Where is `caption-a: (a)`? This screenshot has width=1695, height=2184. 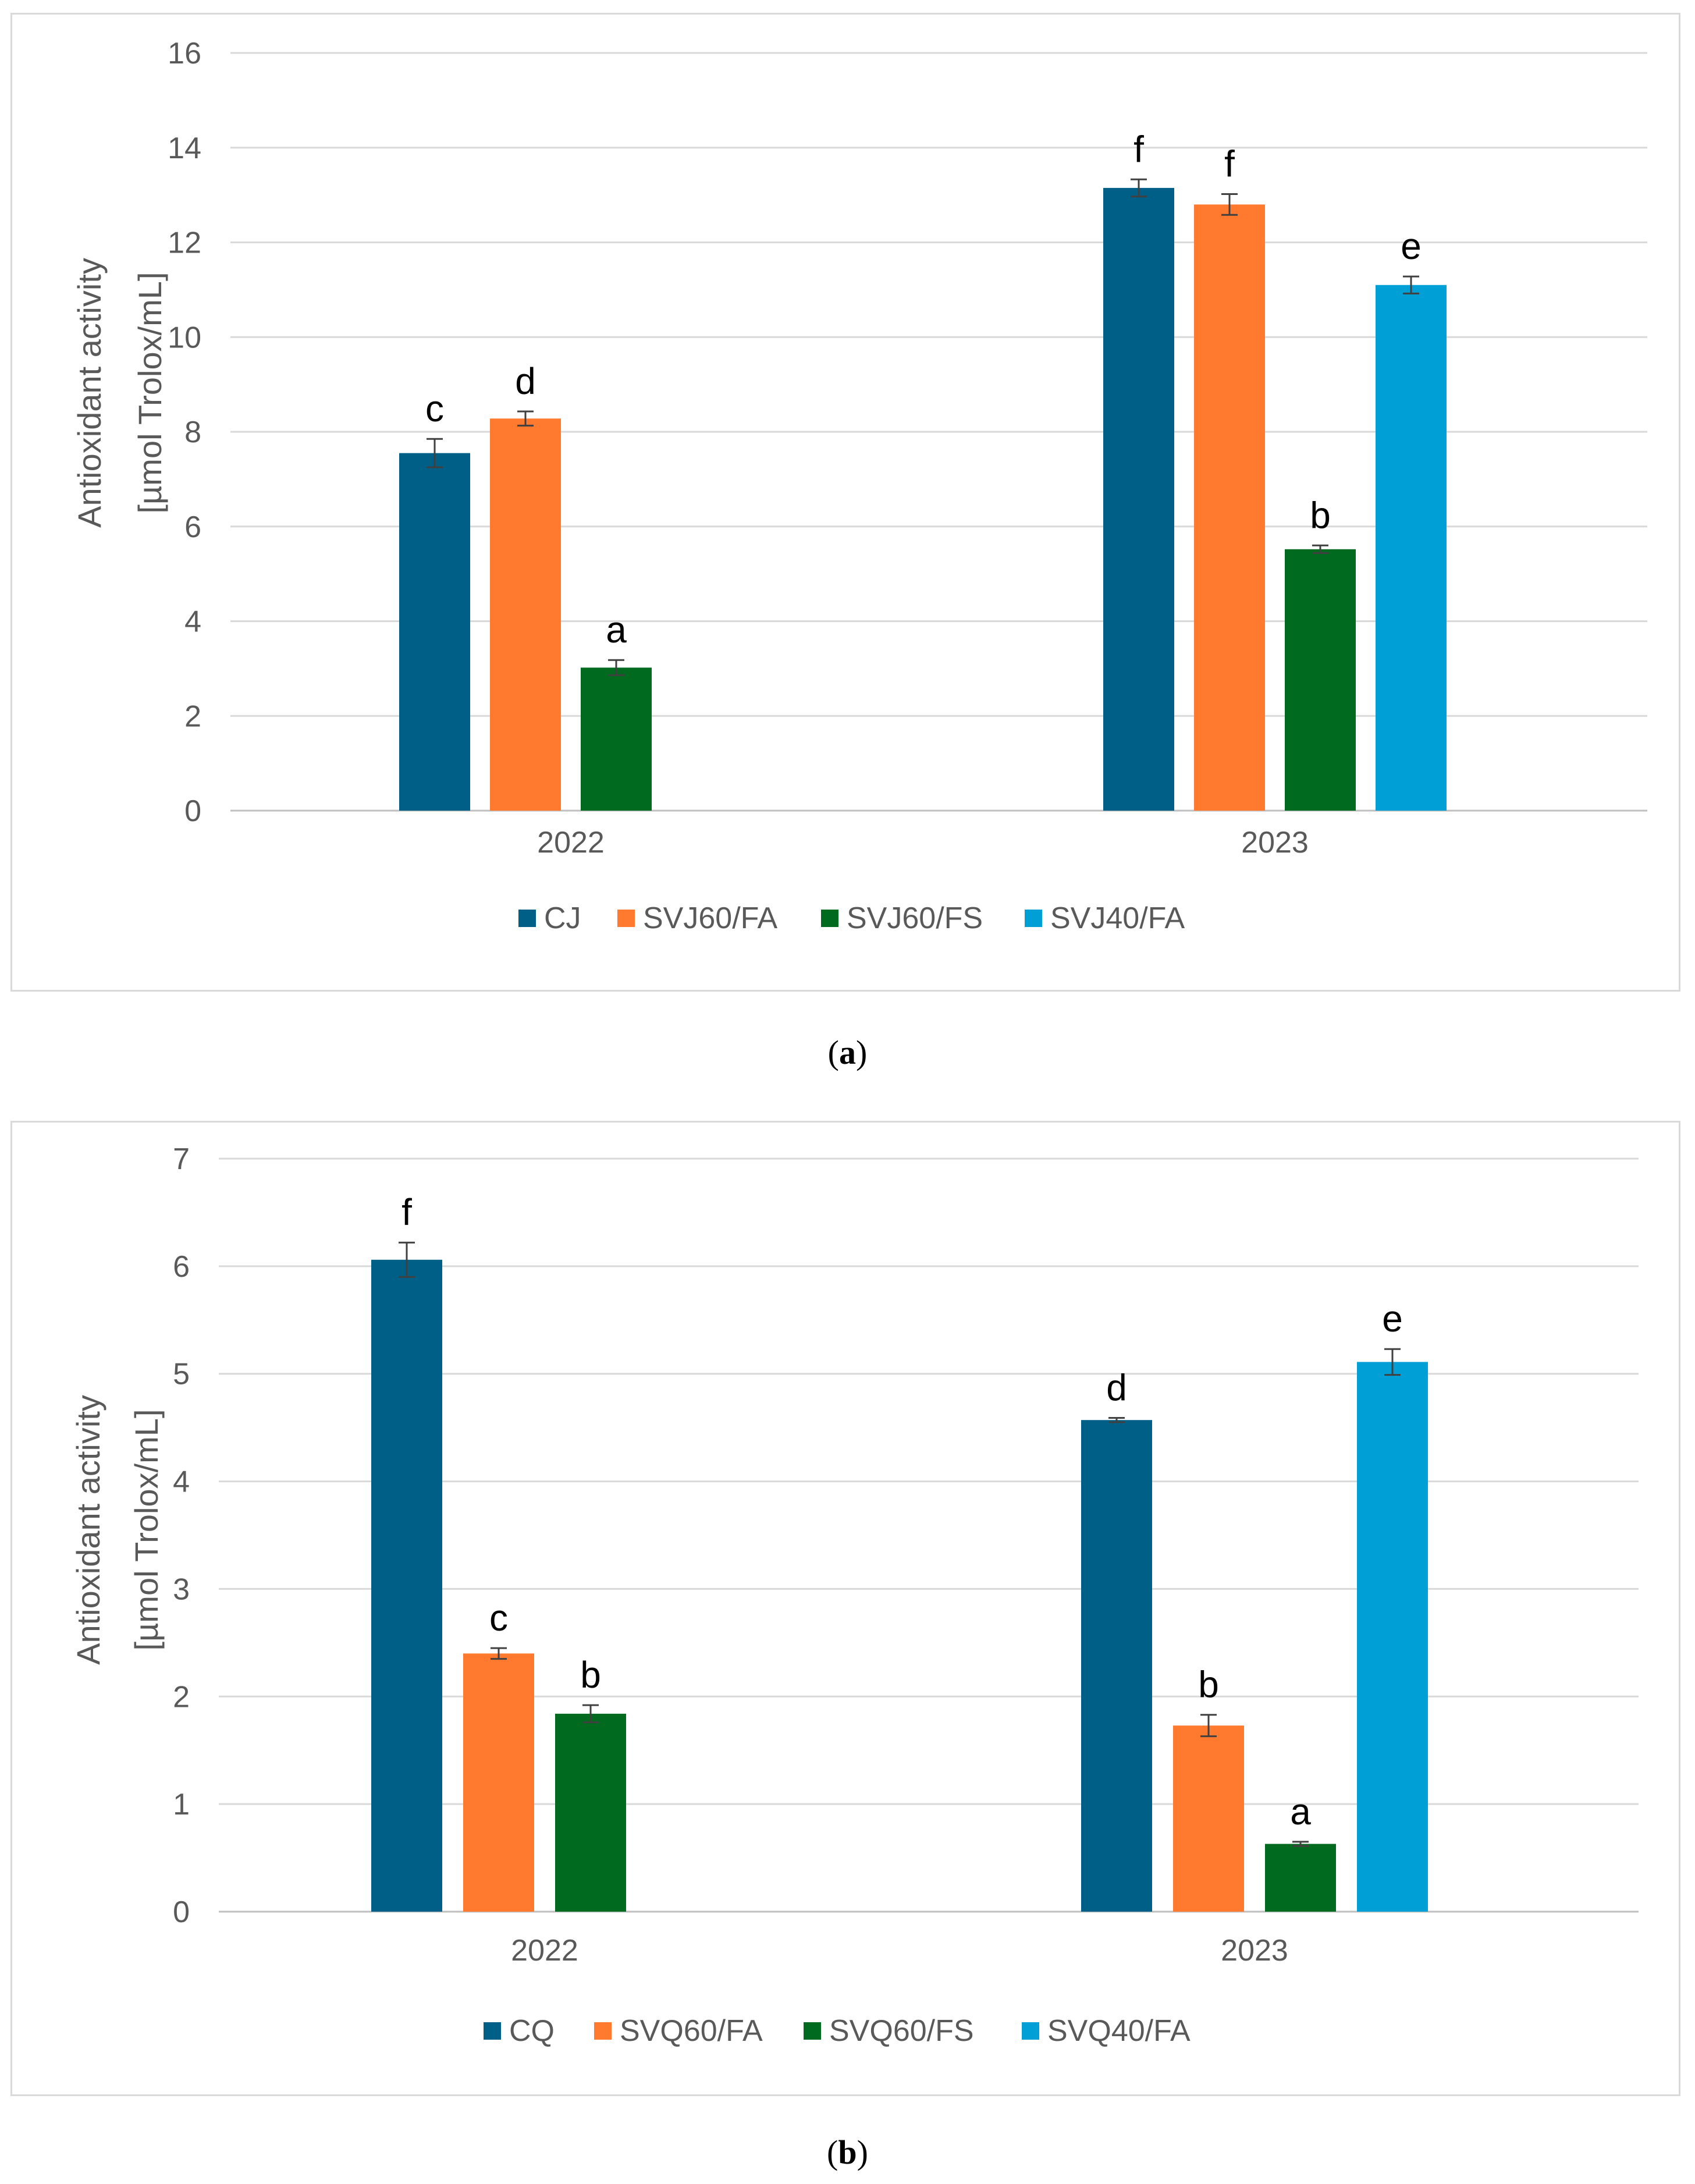
caption-a: (a) is located at coordinates (847, 1052).